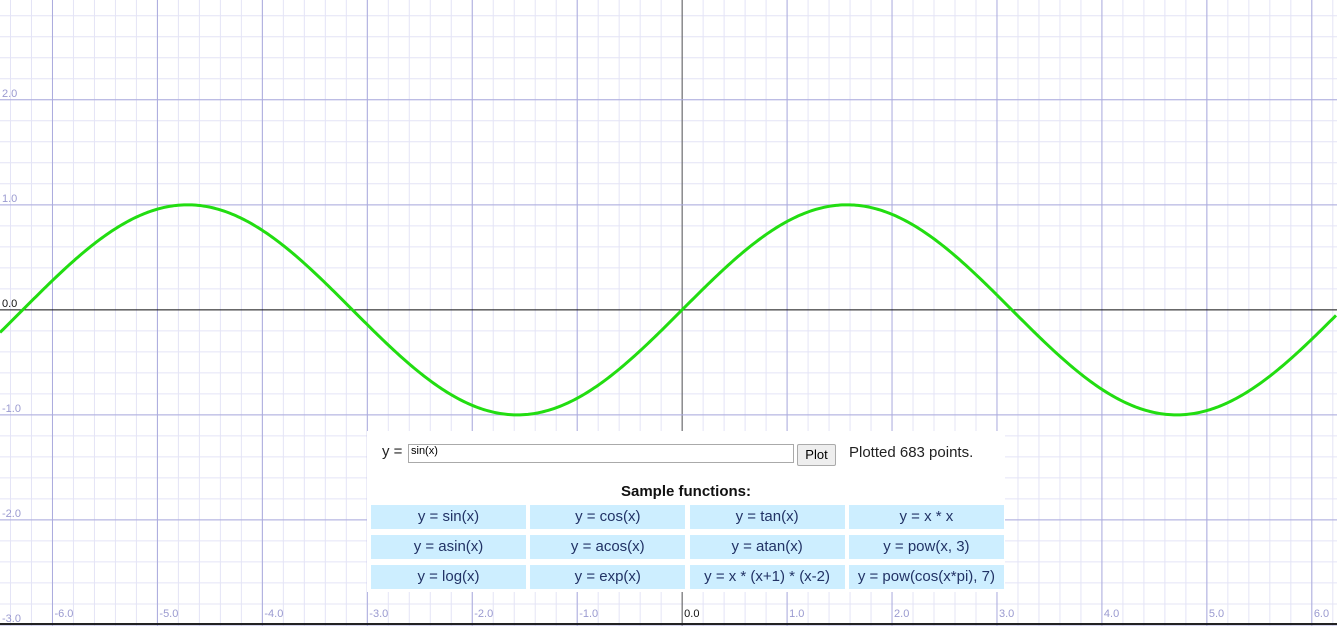  Describe the element at coordinates (1321, 614) in the screenshot. I see `x-tick-label: 6.0` at that location.